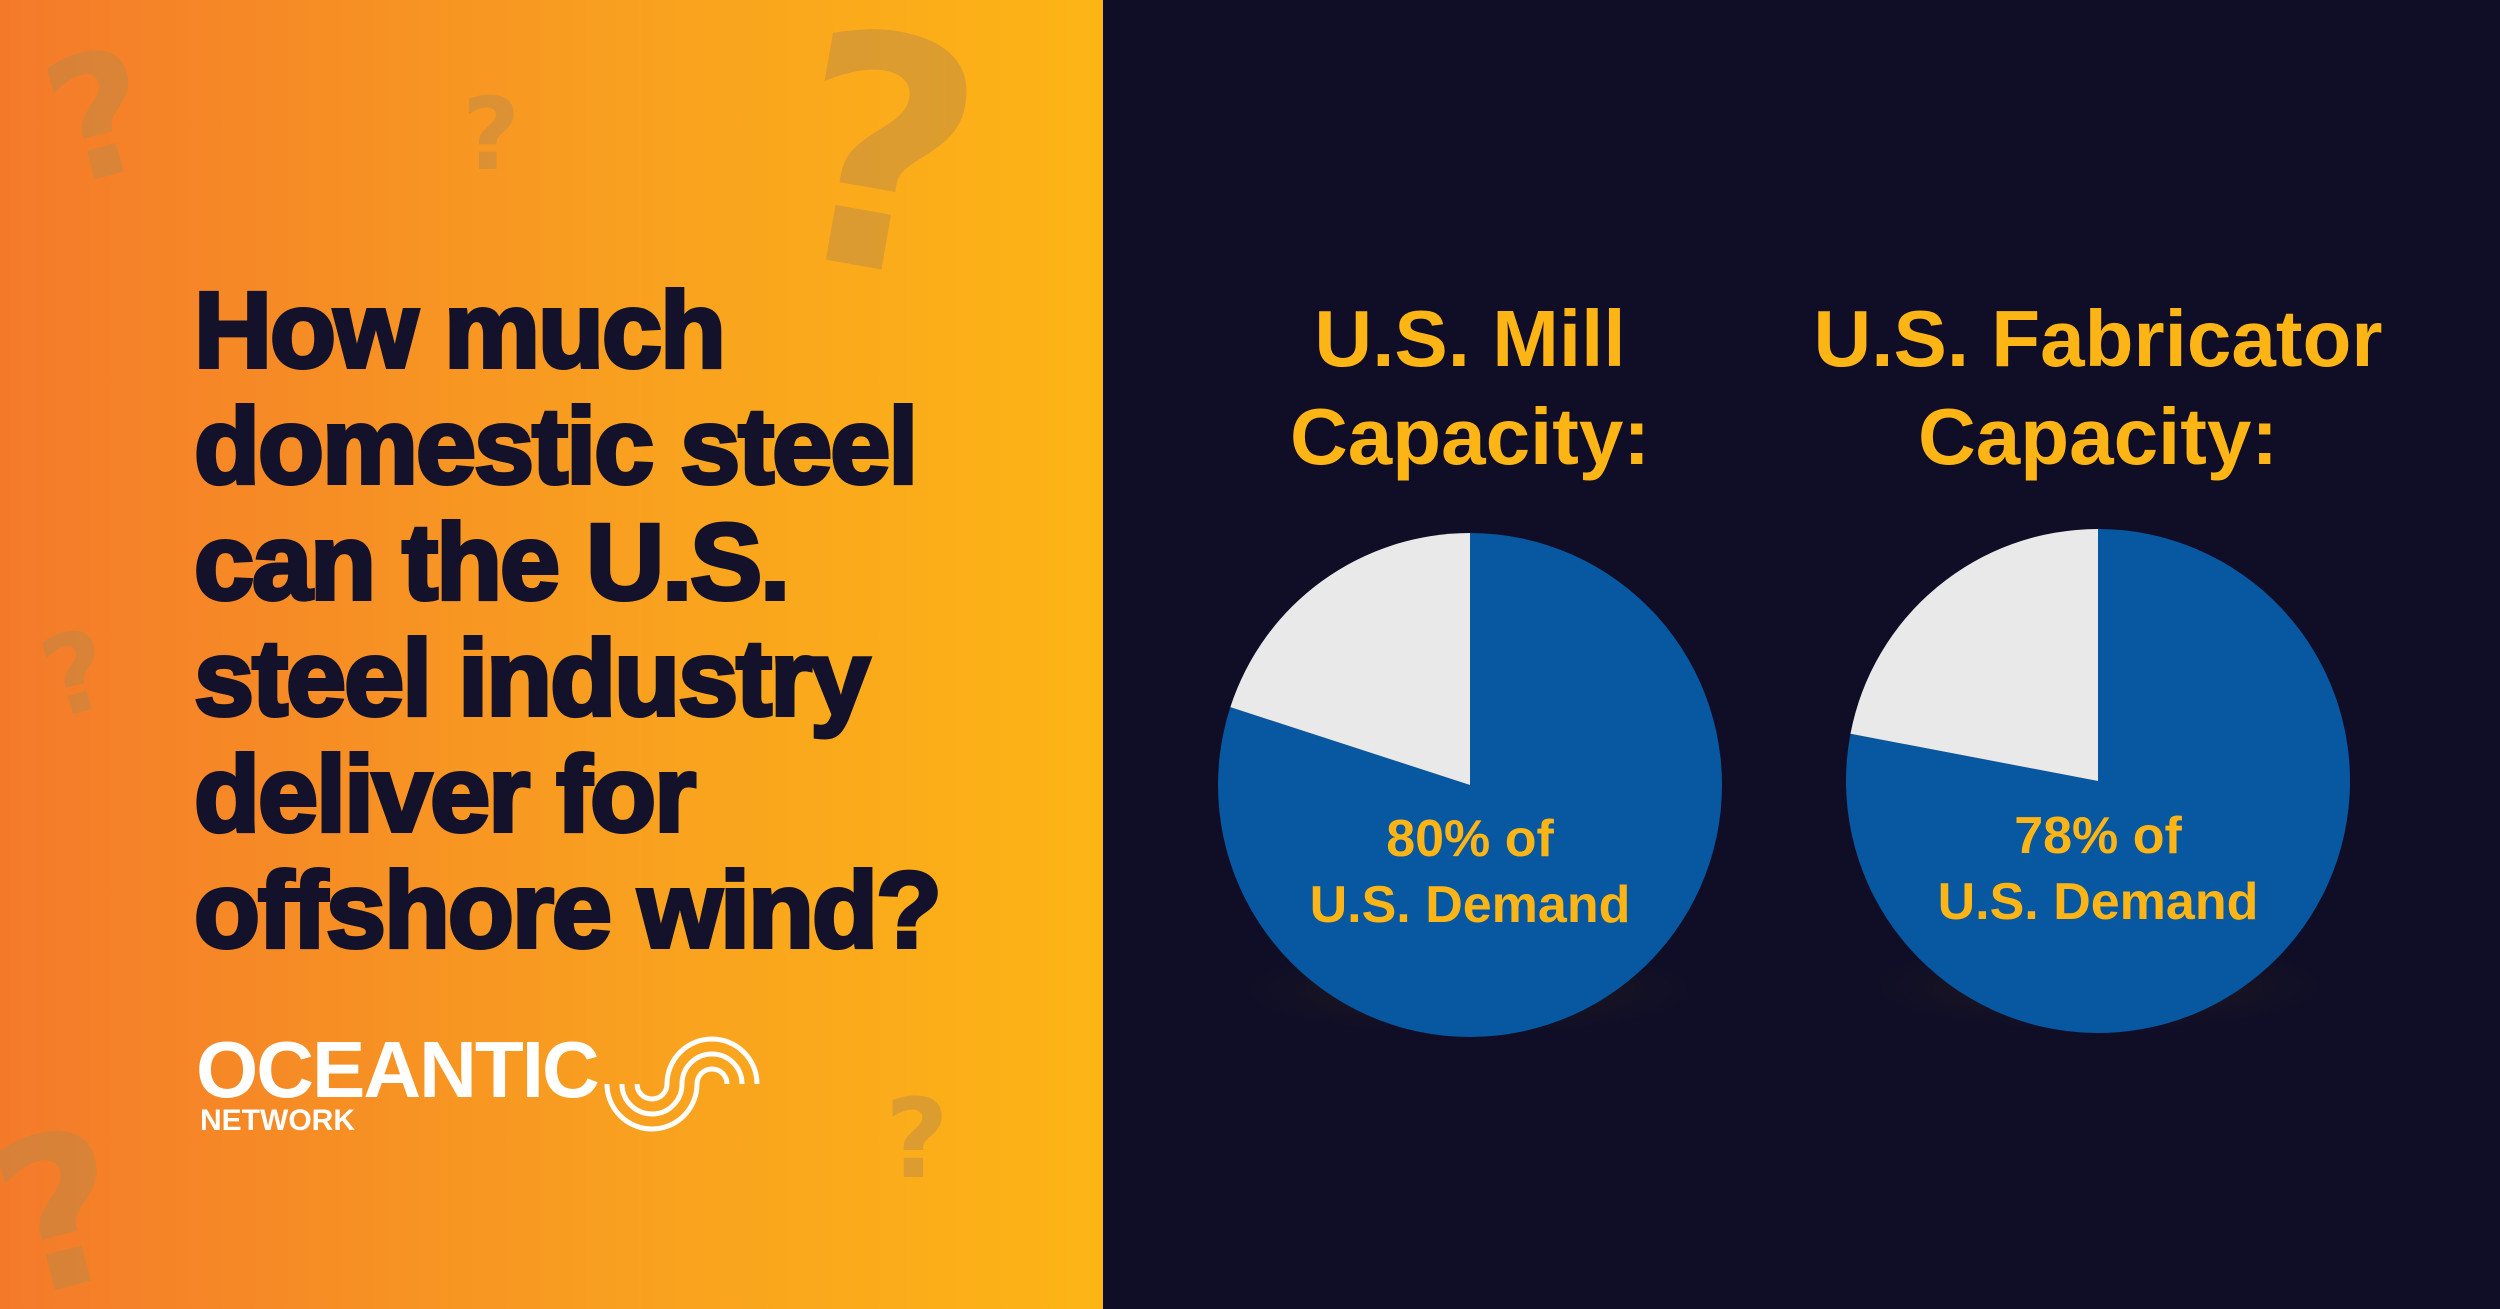 The image size is (2500, 1309). What do you see at coordinates (2098, 869) in the screenshot?
I see `pie-label-fabricator: 78% of U.S. Demand` at bounding box center [2098, 869].